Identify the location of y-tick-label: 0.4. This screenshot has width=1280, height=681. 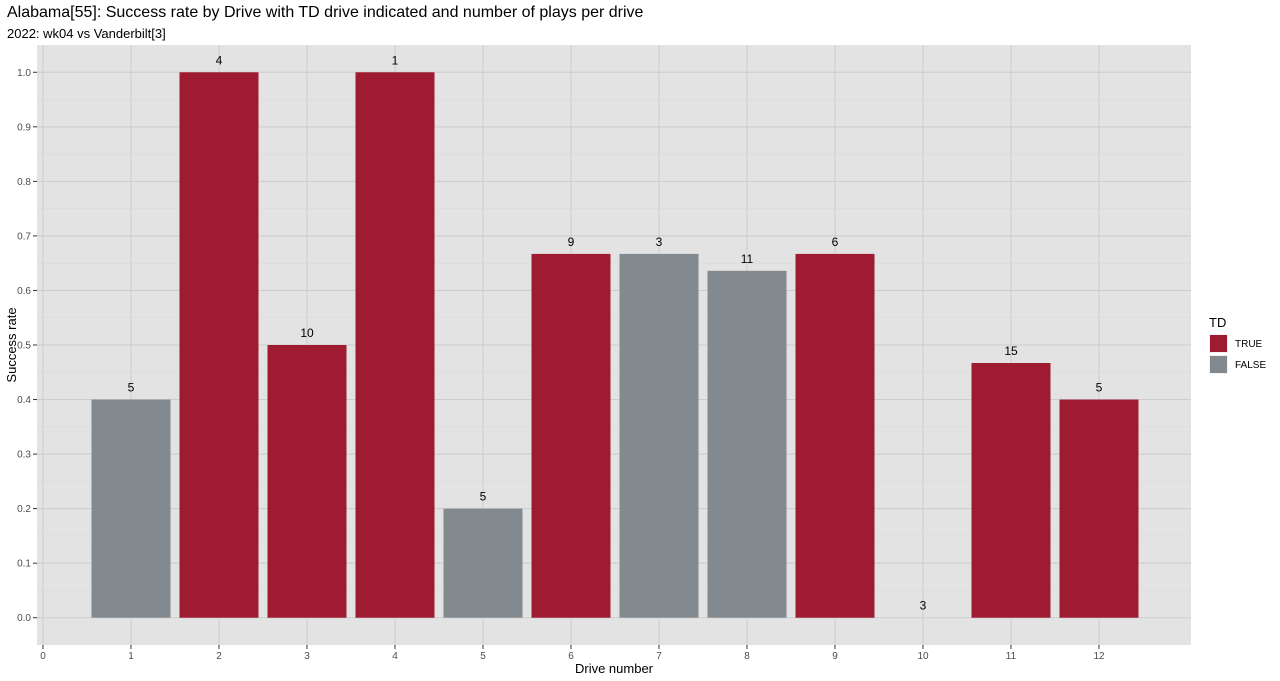
(24, 400).